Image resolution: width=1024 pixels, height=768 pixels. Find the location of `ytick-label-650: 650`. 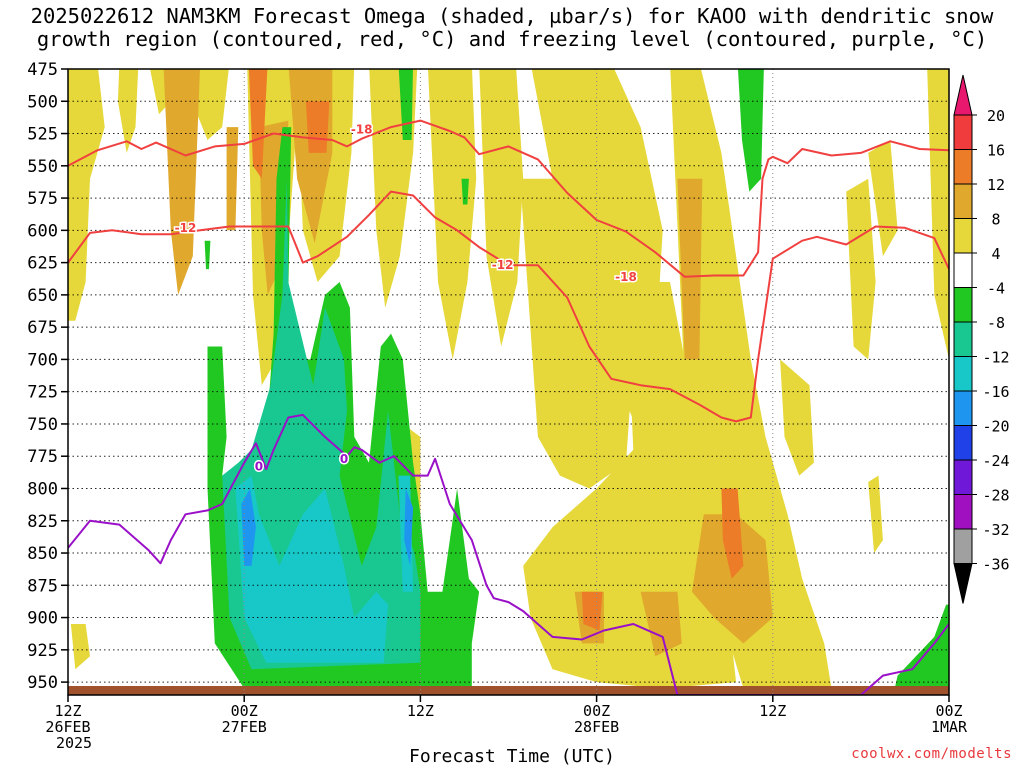

ytick-label-650: 650 is located at coordinates (42, 296).